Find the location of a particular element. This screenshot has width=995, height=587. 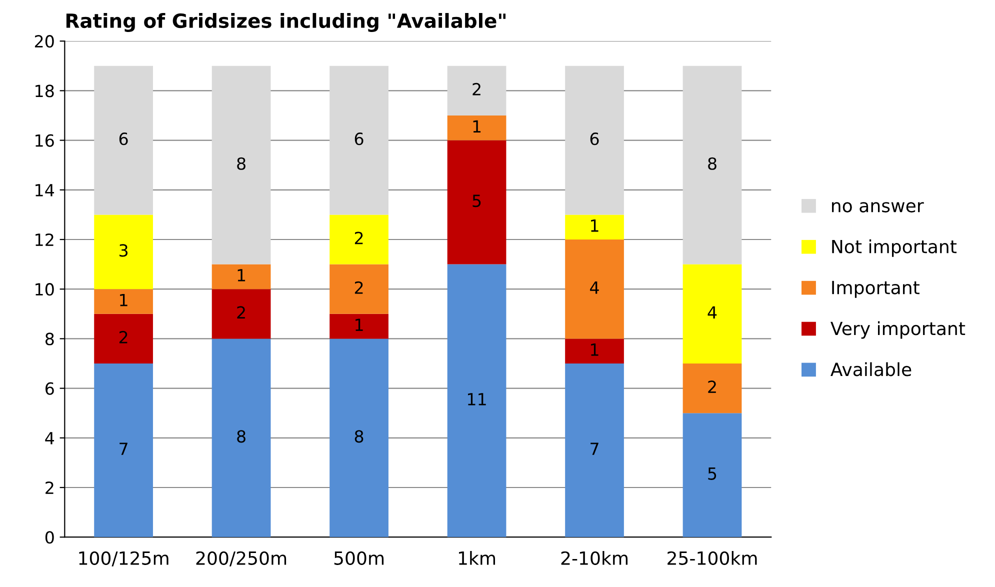

y-tick-label: 12 is located at coordinates (45, 239).